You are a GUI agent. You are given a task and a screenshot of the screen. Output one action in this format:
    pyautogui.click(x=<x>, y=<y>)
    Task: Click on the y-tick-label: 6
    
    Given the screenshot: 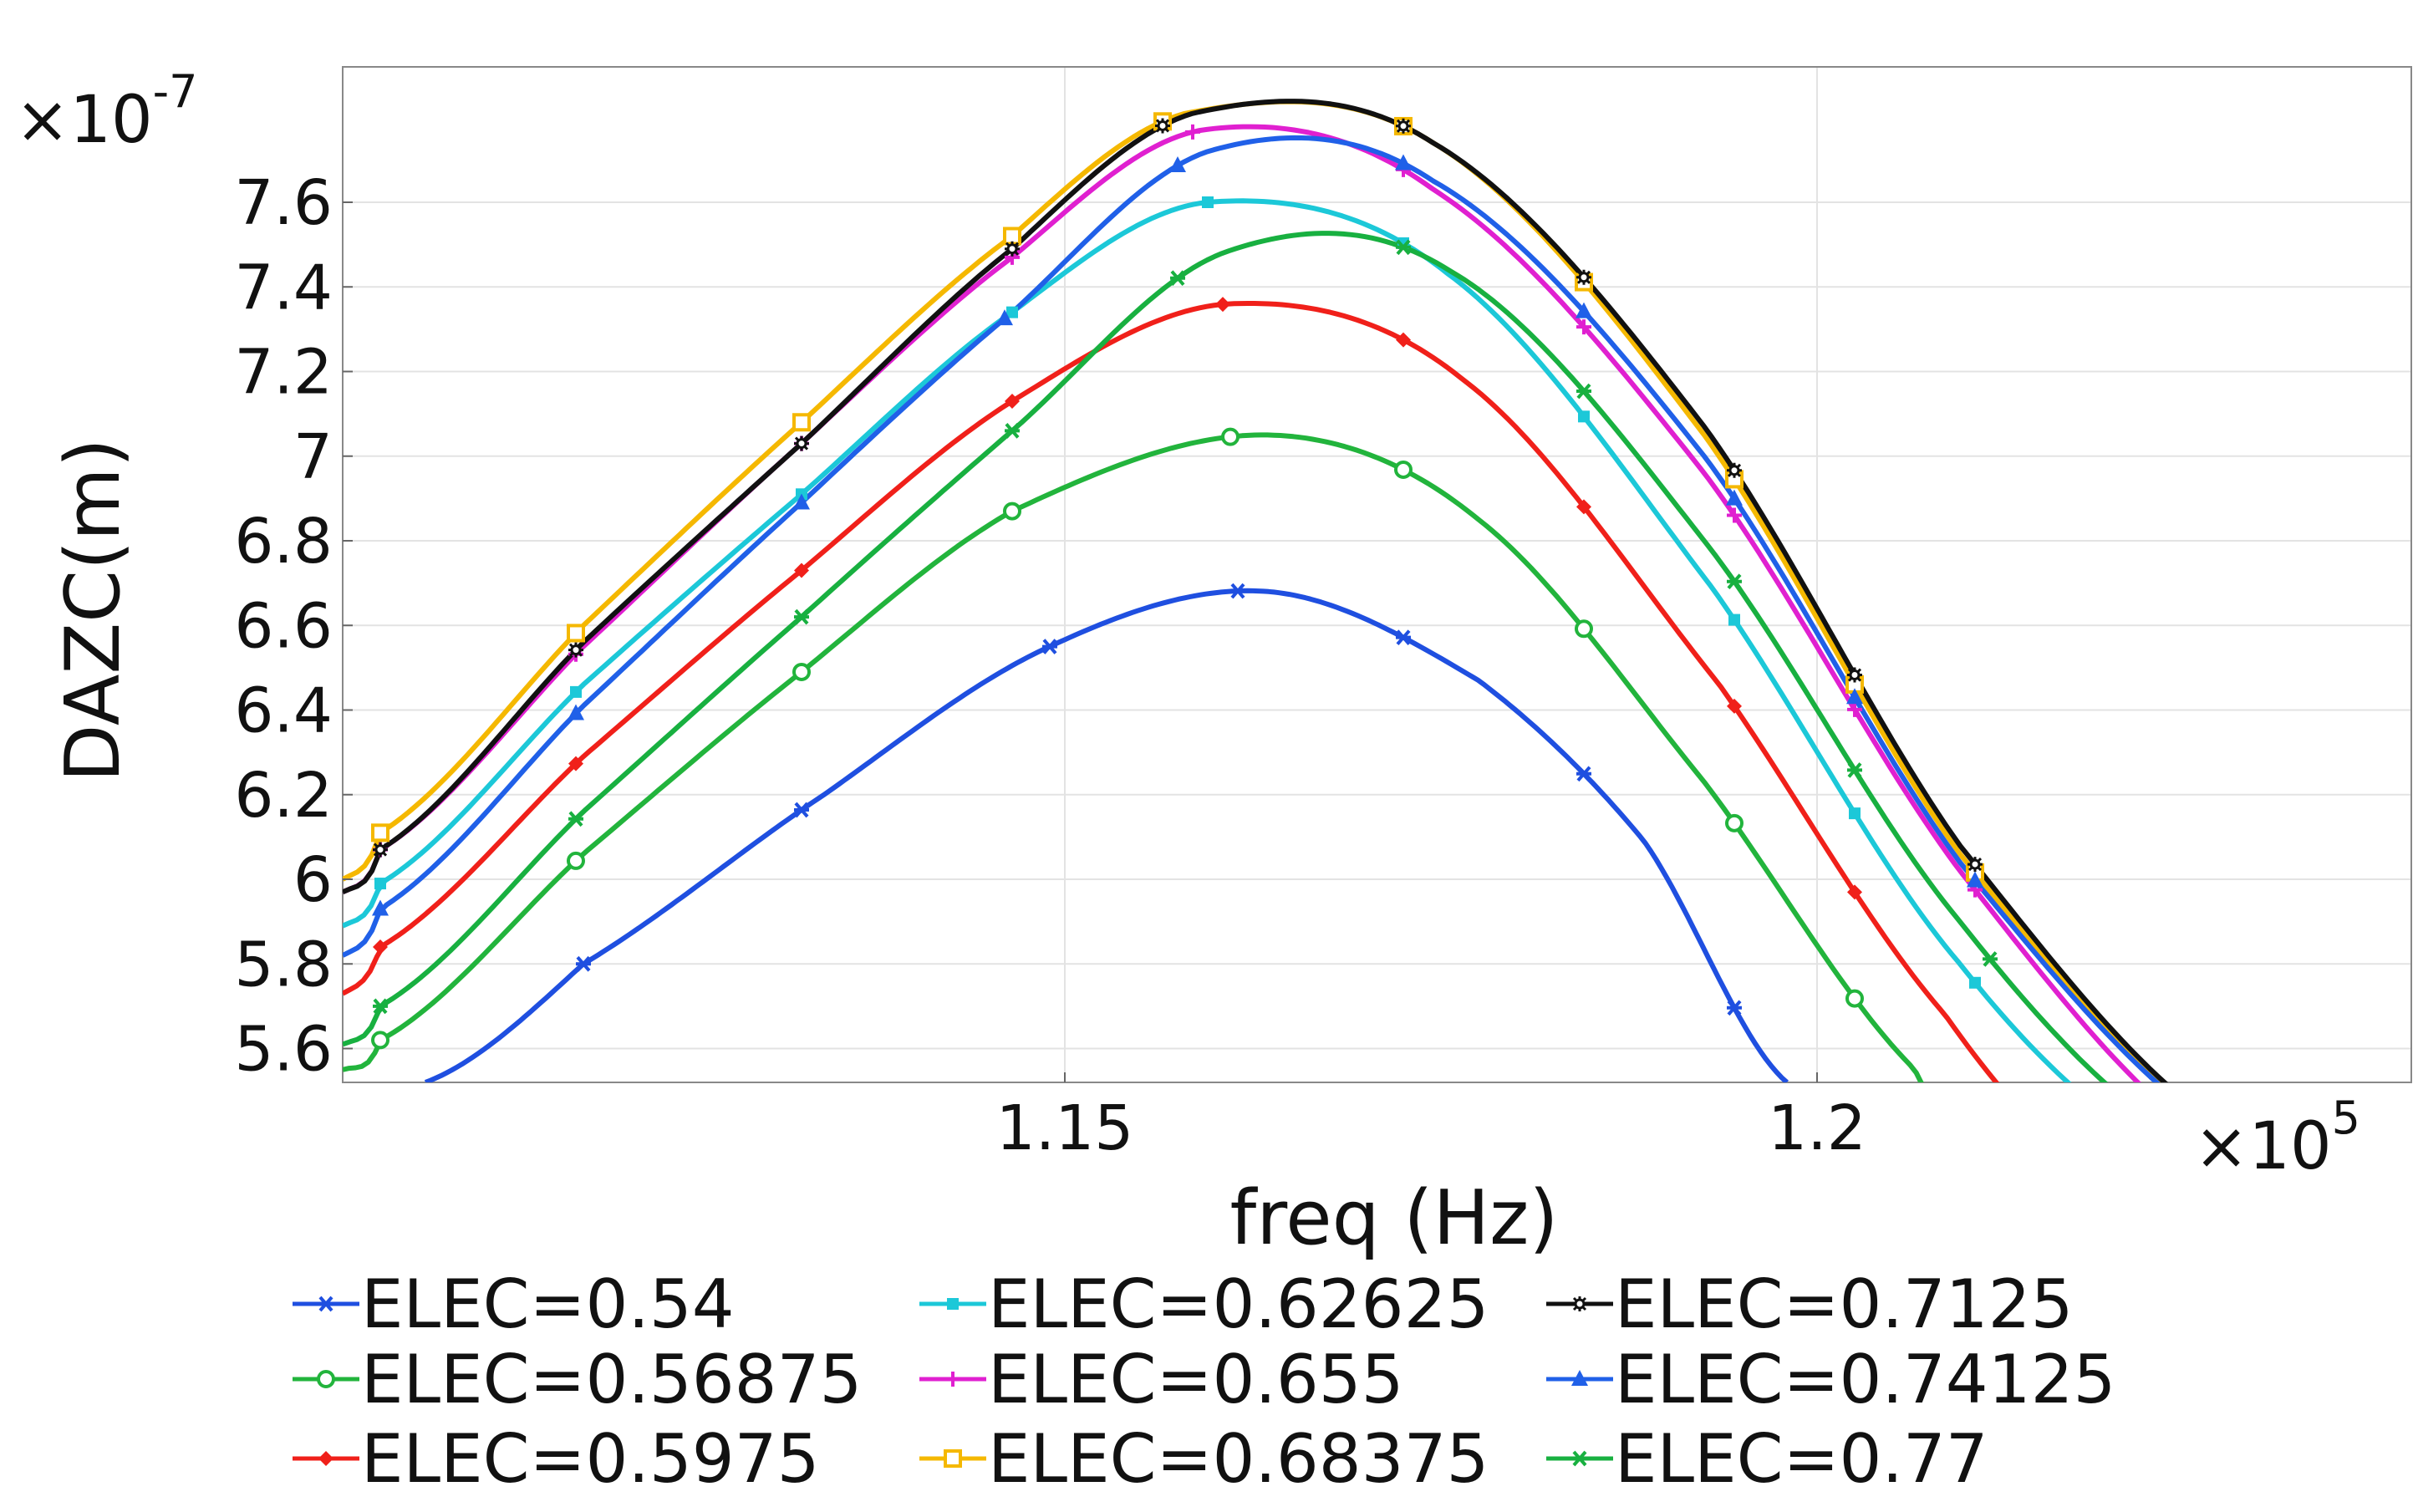 What is the action you would take?
    pyautogui.click(x=313, y=880)
    